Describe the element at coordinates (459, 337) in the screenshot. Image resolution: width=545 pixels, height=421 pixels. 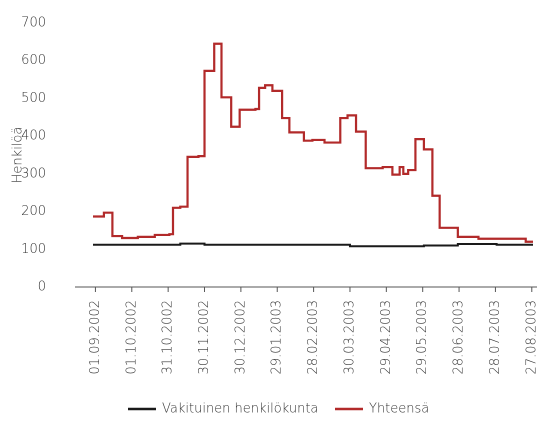
I see `x-tick-label: 28.06.2003` at that location.